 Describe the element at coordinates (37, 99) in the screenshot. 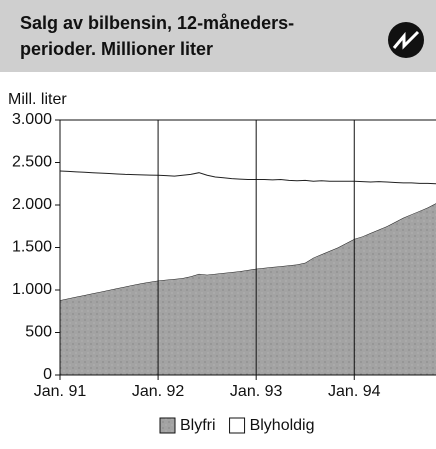

I see `y-axis-label: Mill. liter` at that location.